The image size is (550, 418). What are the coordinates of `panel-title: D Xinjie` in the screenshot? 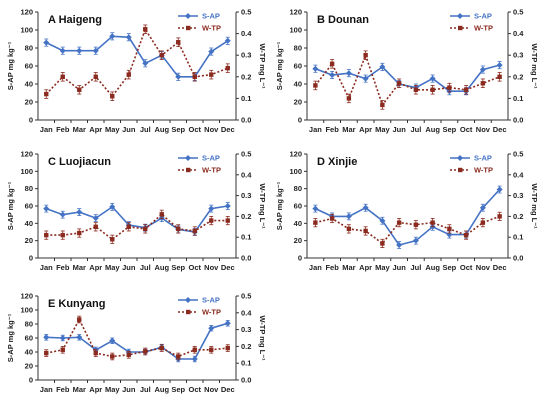 It's located at (337, 162).